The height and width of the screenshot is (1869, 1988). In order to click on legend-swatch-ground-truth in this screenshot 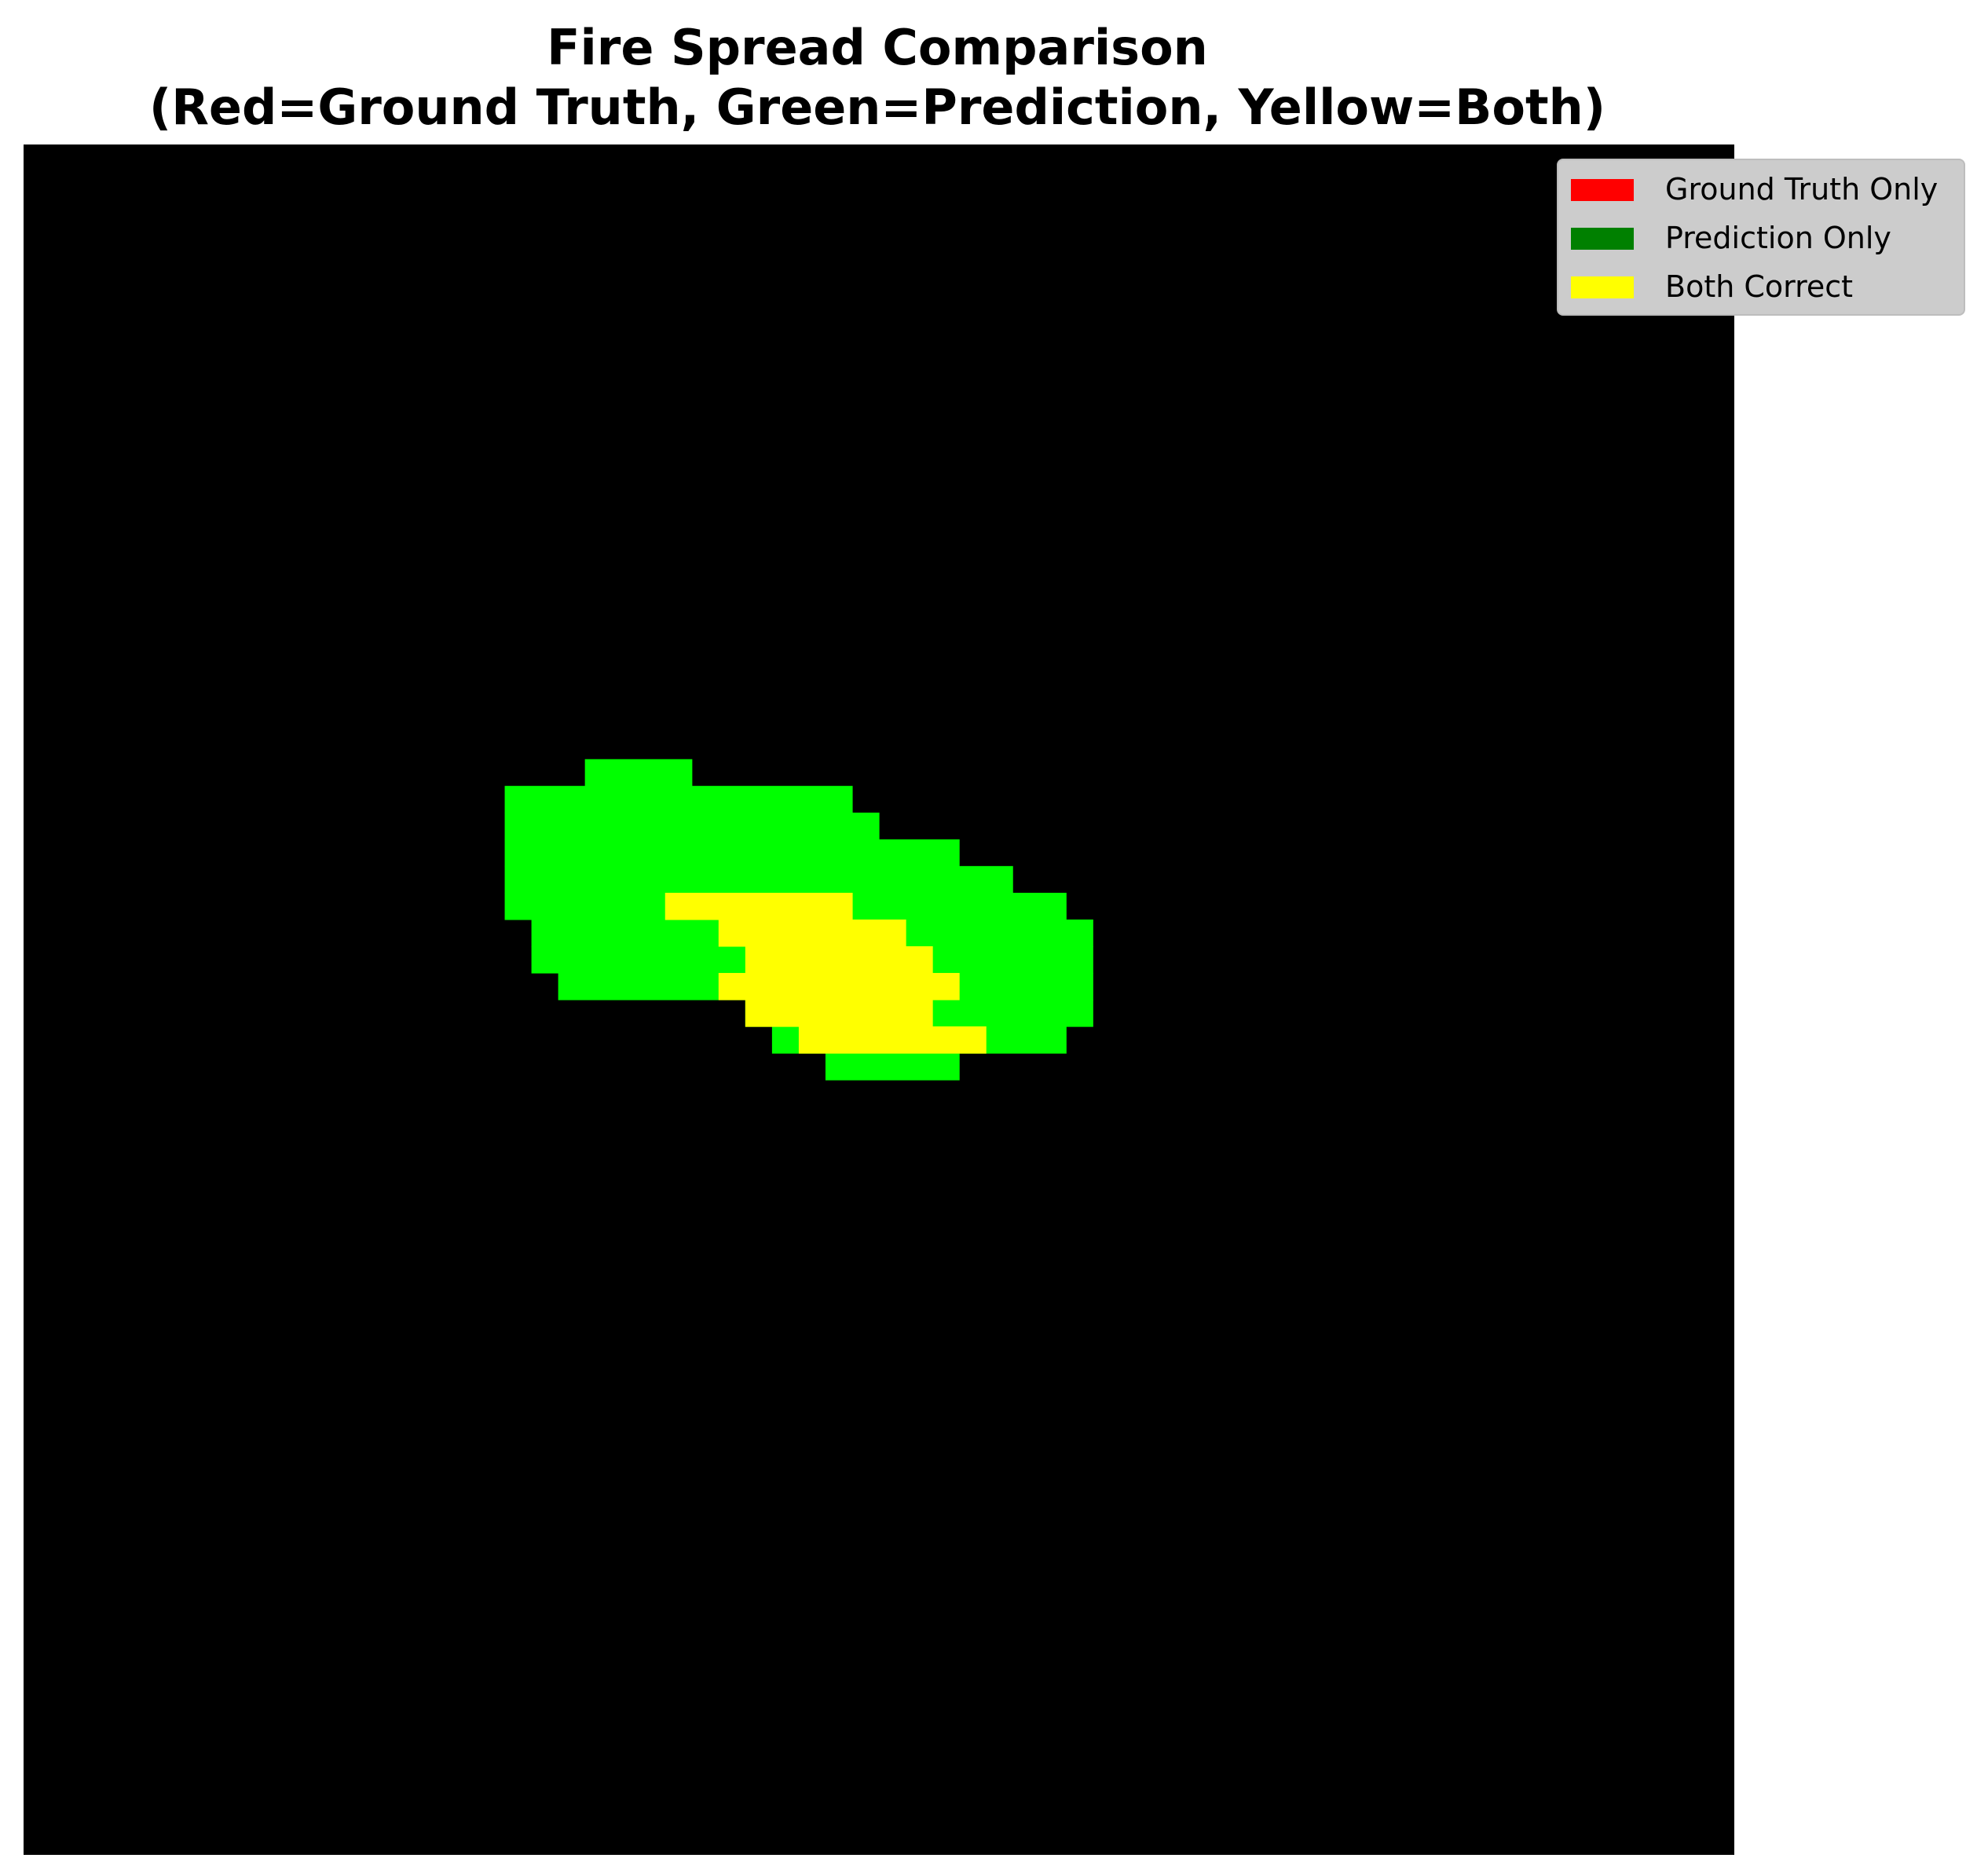, I will do `click(1602, 190)`.